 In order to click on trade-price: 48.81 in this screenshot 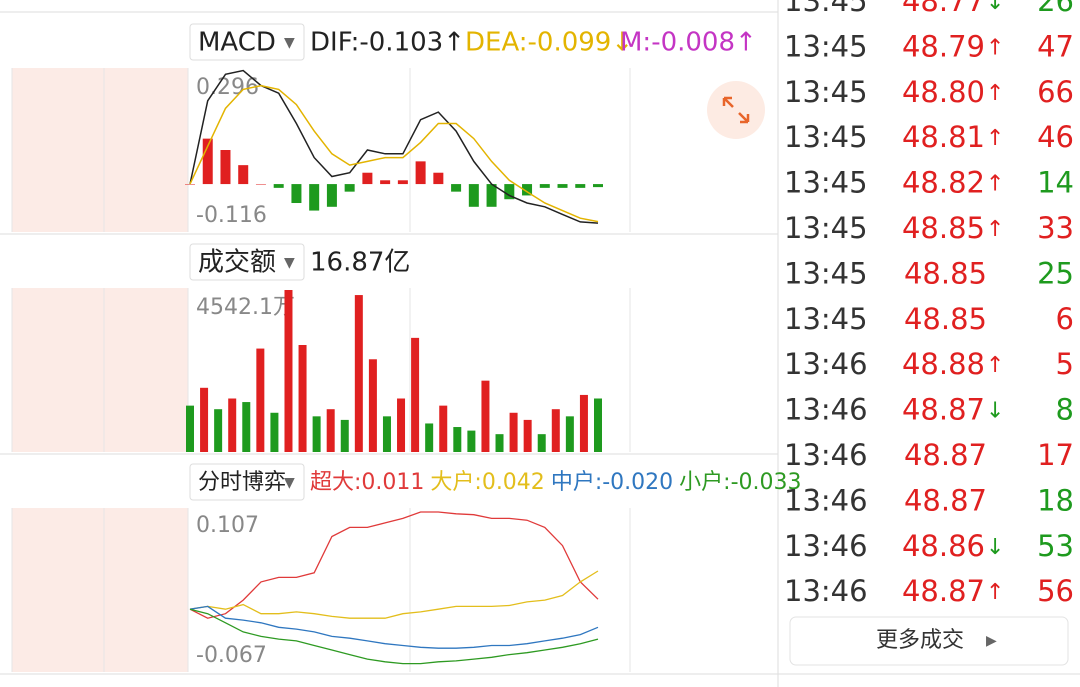, I will do `click(943, 137)`.